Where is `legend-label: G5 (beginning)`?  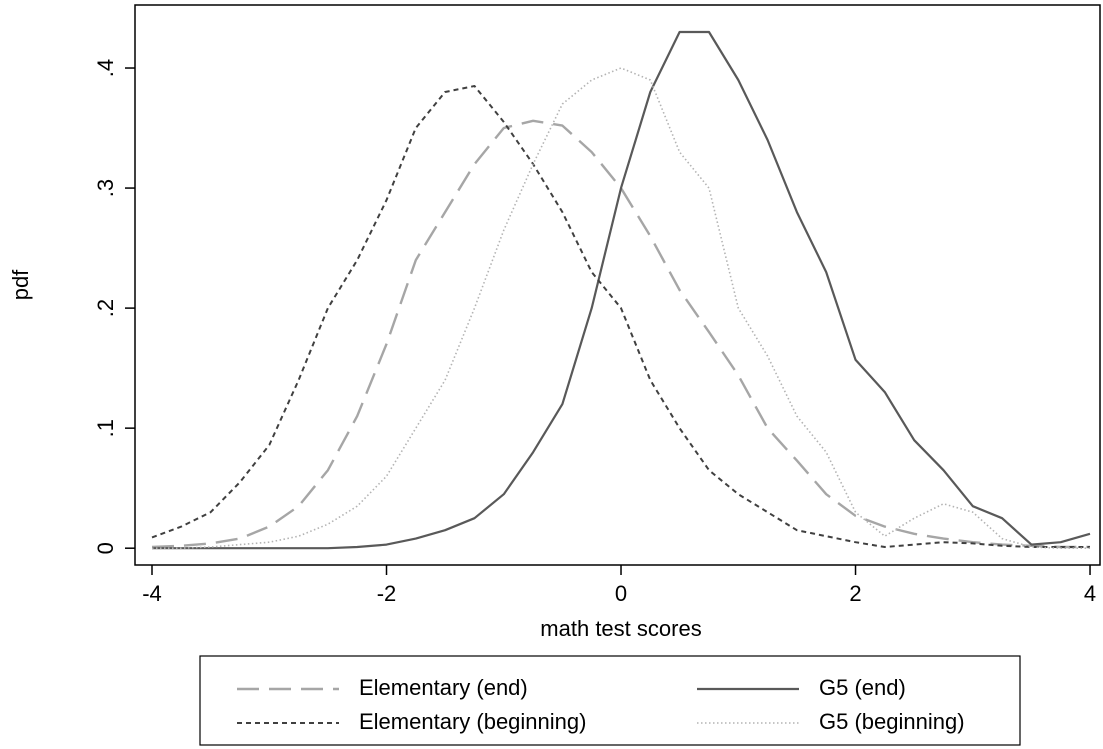 legend-label: G5 (beginning) is located at coordinates (892, 721).